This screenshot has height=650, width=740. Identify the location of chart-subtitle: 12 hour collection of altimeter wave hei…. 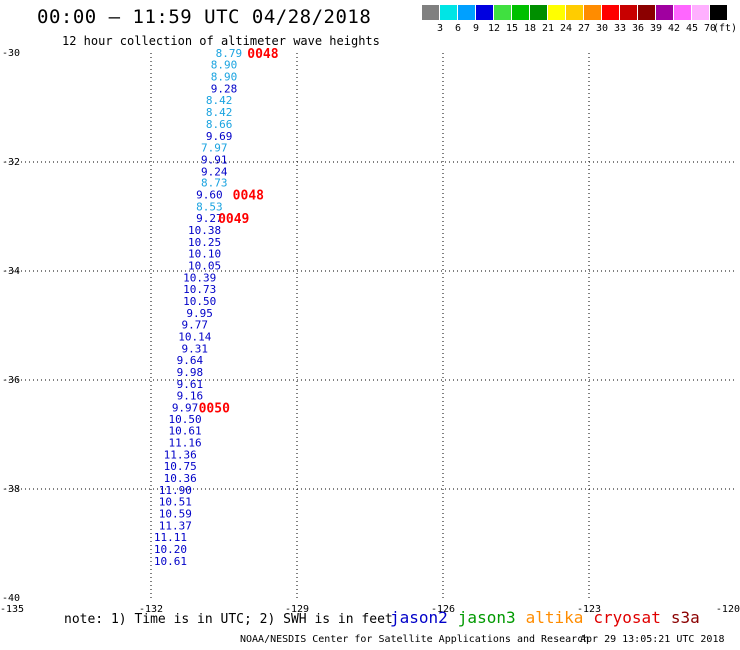
(221, 41).